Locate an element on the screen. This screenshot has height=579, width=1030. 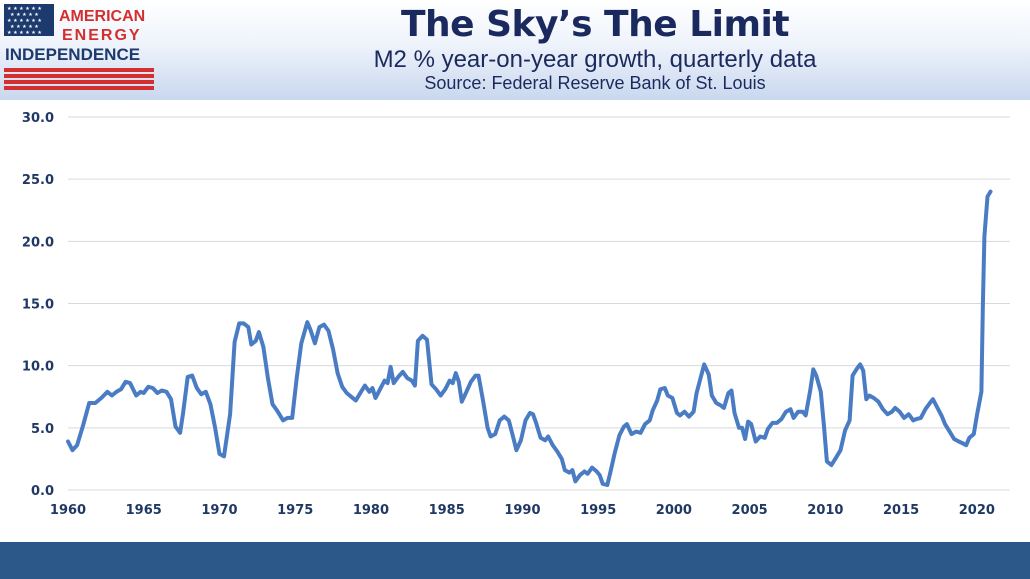
page-subtitle: M2 % year-on-year growth, quarterly data is located at coordinates (595, 59).